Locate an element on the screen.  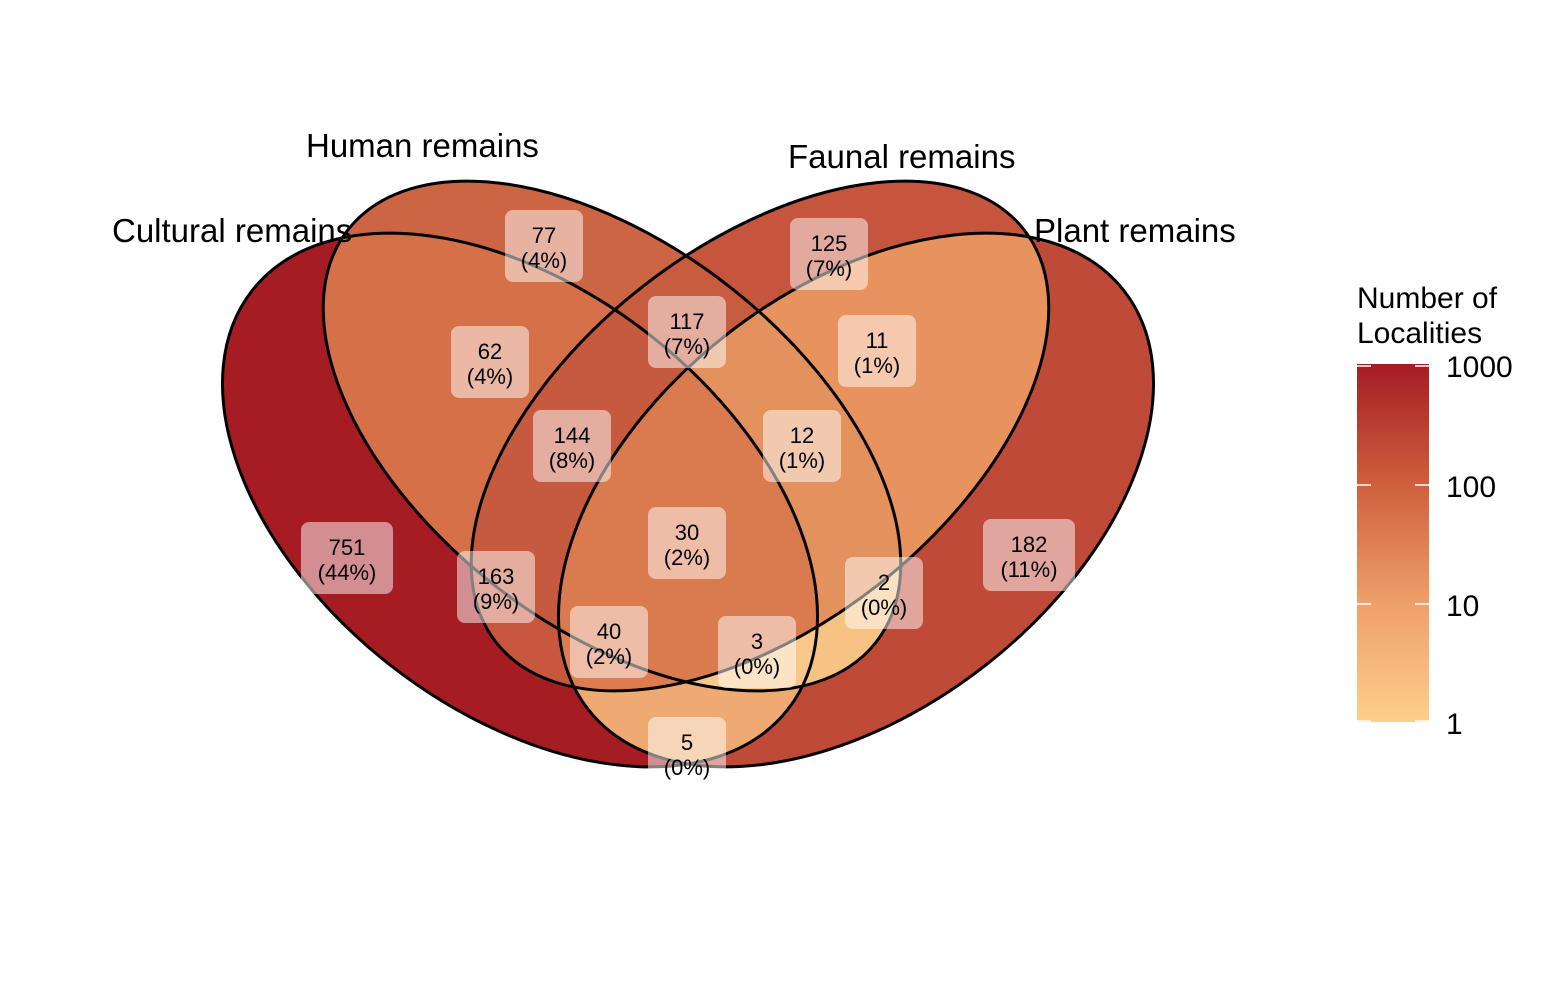
region-percent: (44%) is located at coordinates (347, 572).